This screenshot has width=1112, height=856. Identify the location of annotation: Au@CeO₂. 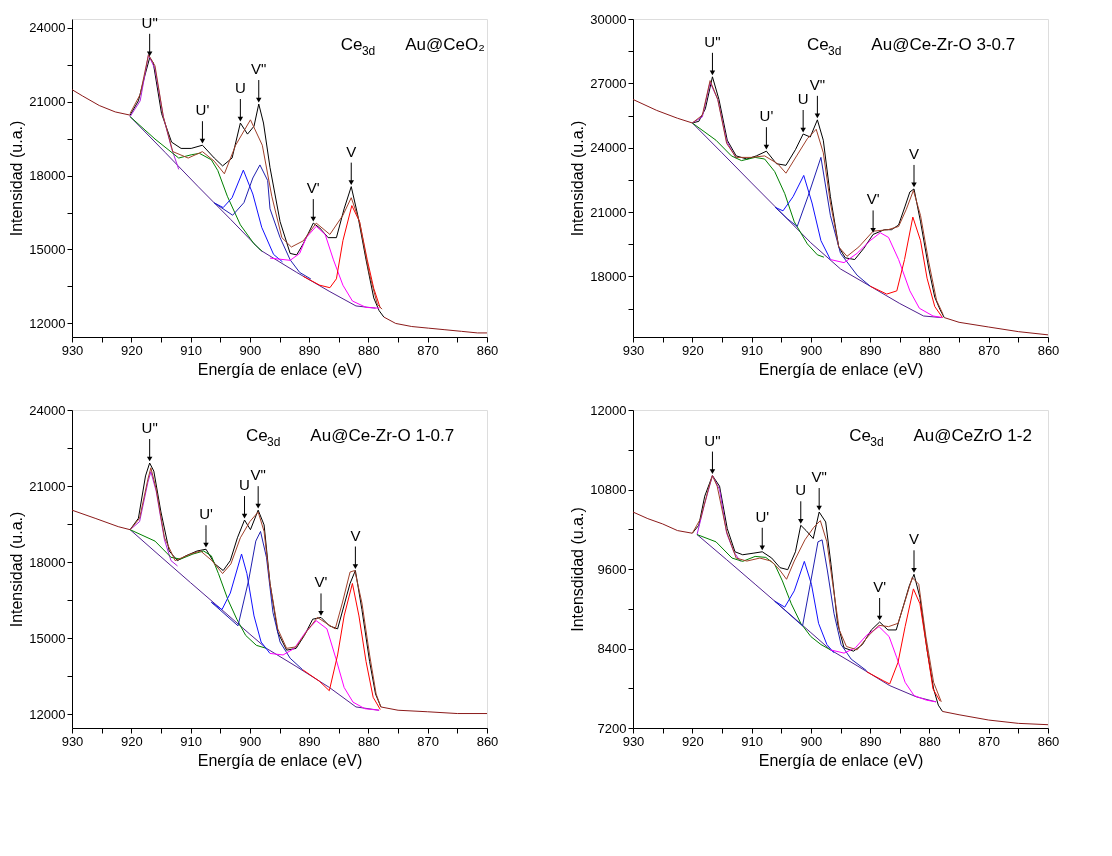
(445, 44).